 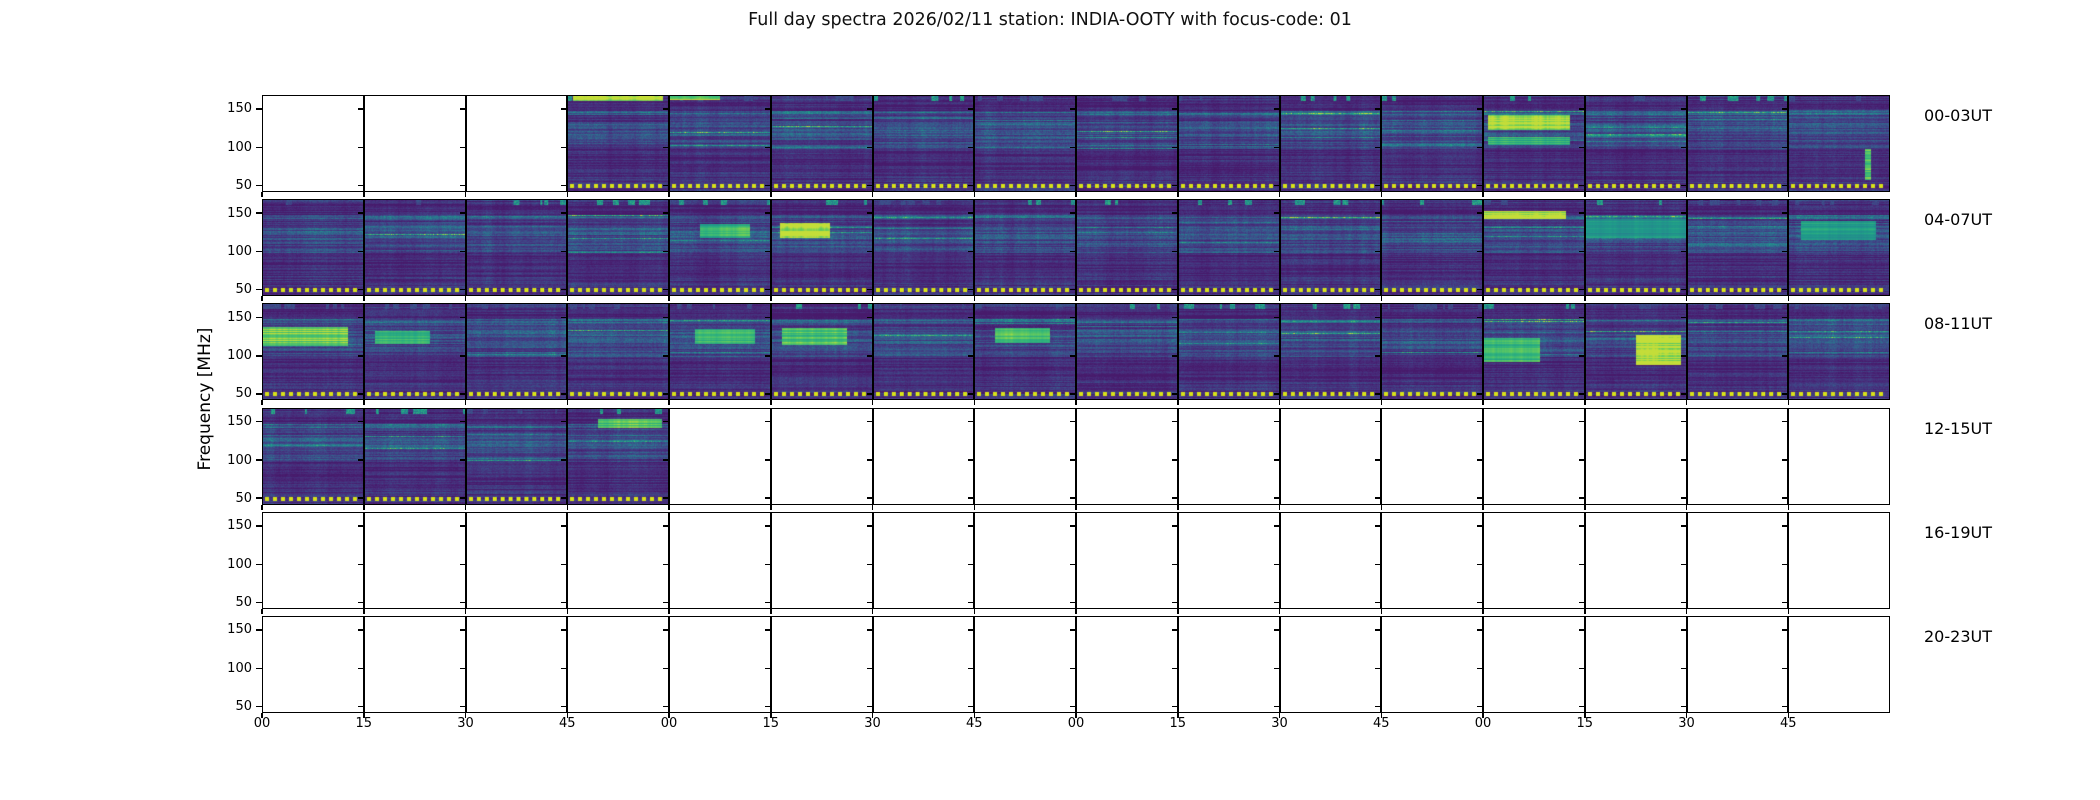 I want to click on y-tick-label: 100, so click(x=239, y=356).